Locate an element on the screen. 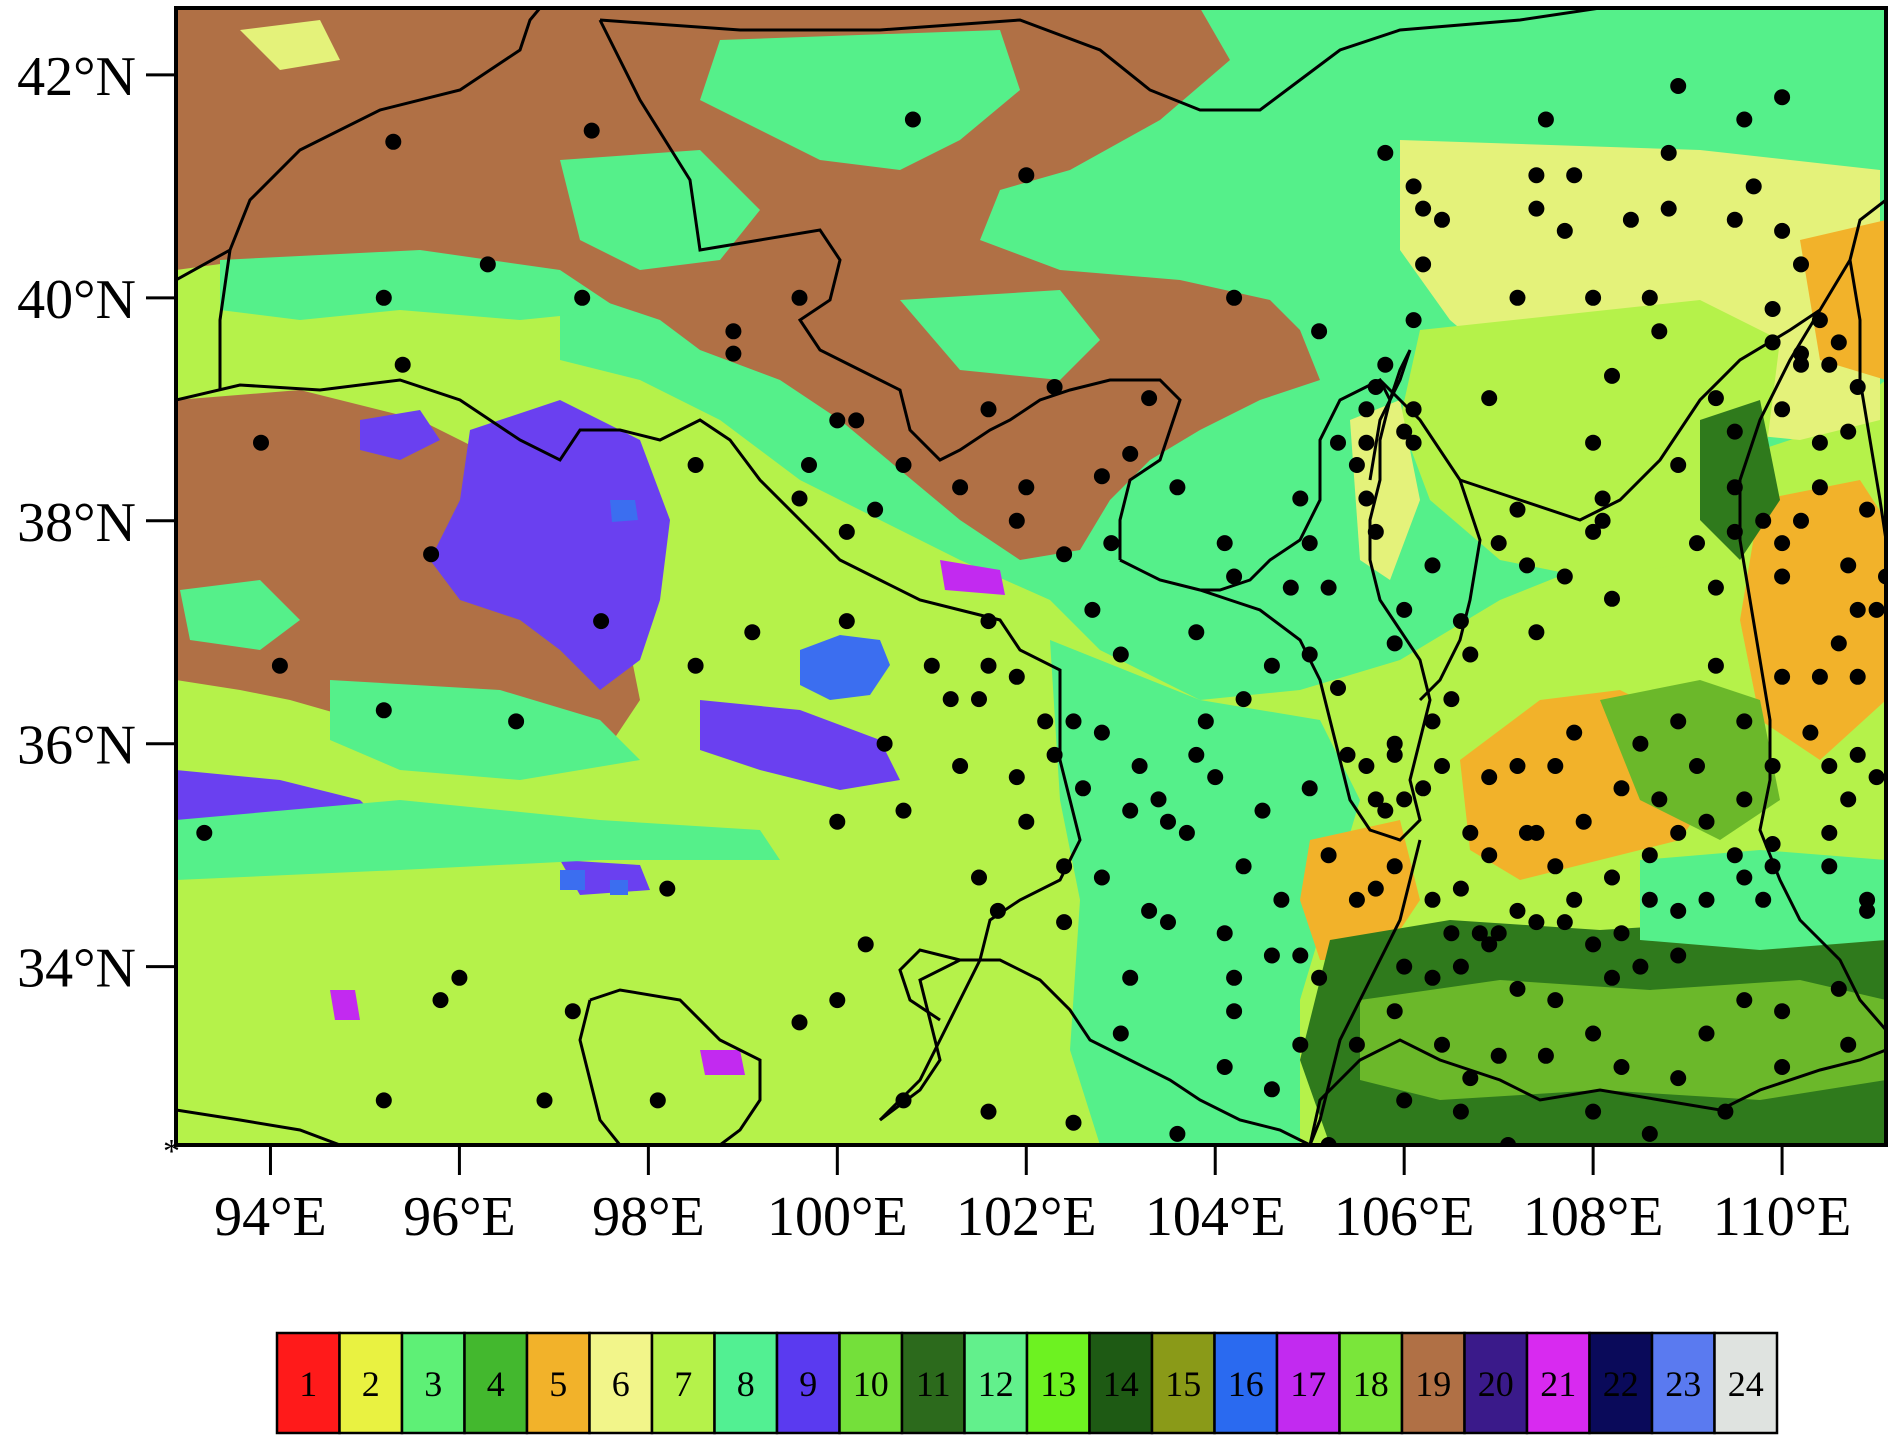 The image size is (1890, 1441). boundary-gansu-loop is located at coordinates (929, 985).